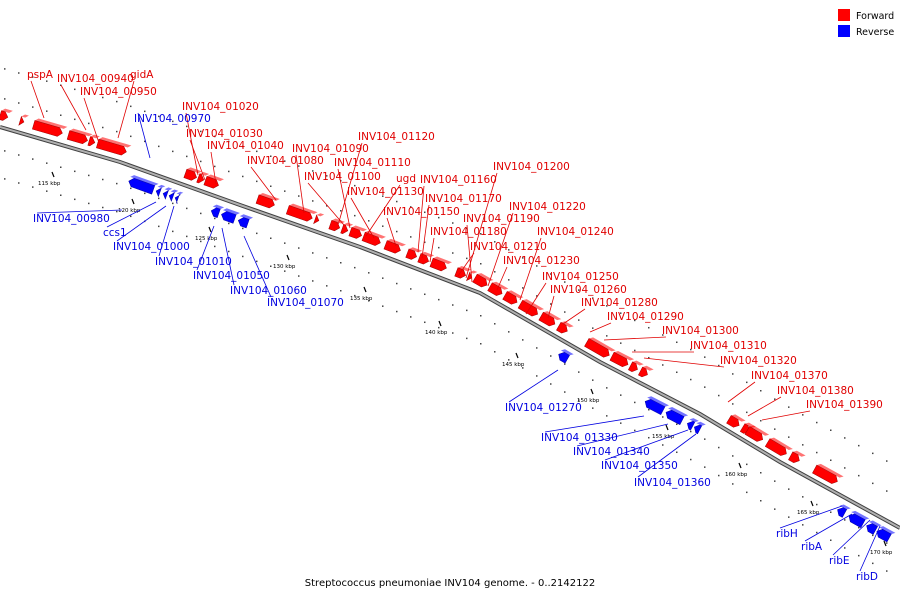  What do you see at coordinates (531, 167) in the screenshot?
I see `forward-gene-label: INV104_01200` at bounding box center [531, 167].